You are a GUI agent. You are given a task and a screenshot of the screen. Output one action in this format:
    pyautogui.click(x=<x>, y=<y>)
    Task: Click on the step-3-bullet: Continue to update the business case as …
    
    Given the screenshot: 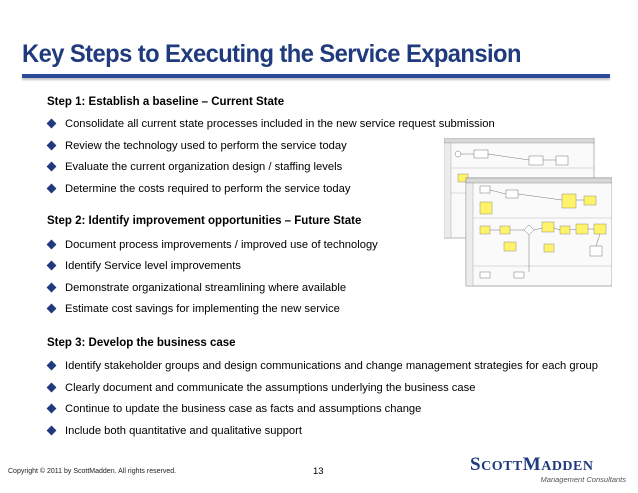 What is the action you would take?
    pyautogui.click(x=233, y=409)
    